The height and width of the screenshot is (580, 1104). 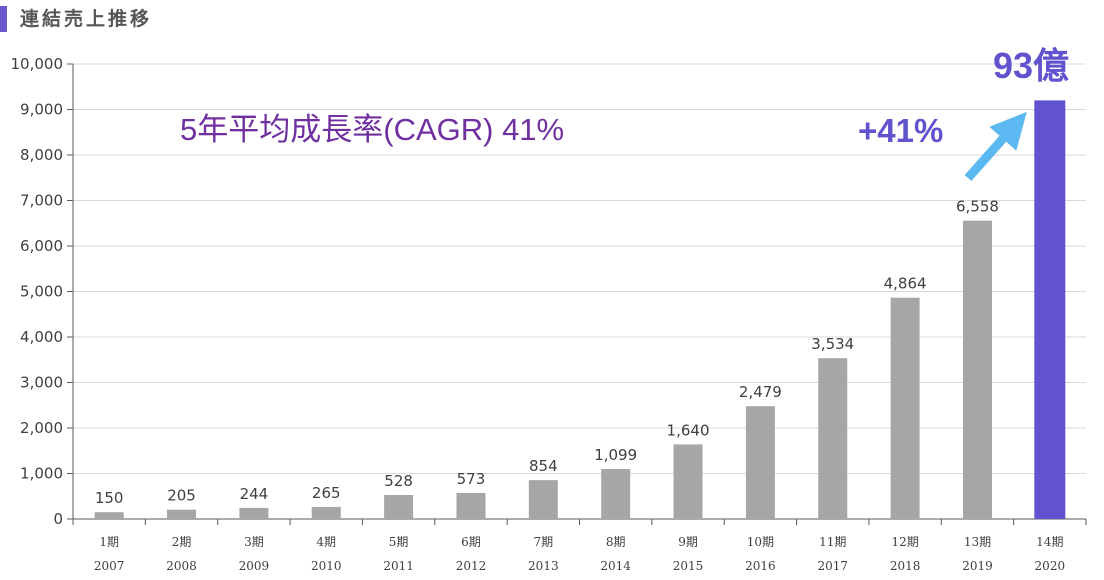 I want to click on y-tick-label: 3,000, so click(x=41, y=383).